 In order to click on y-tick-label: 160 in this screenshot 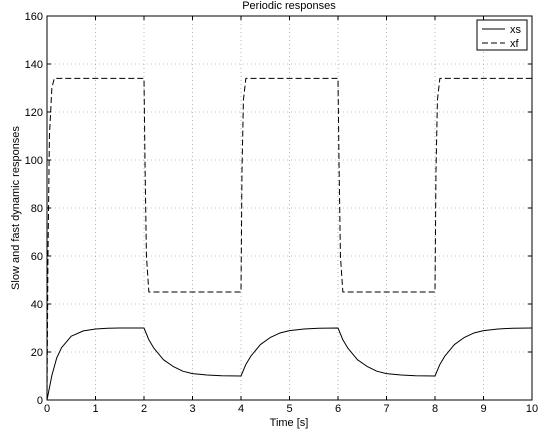, I will do `click(34, 17)`.